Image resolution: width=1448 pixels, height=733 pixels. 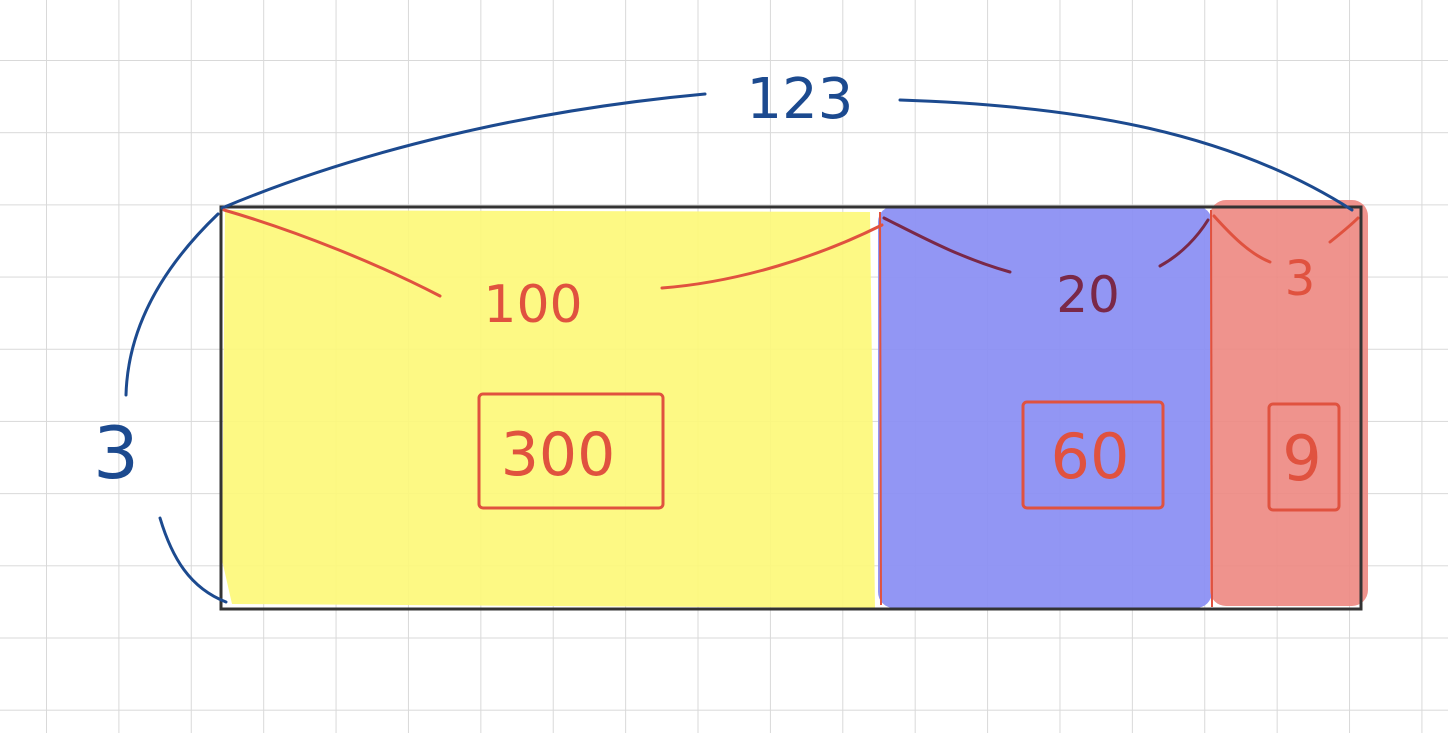 What do you see at coordinates (532, 305) in the screenshot?
I see `segment-hundreds-width-label: 100` at bounding box center [532, 305].